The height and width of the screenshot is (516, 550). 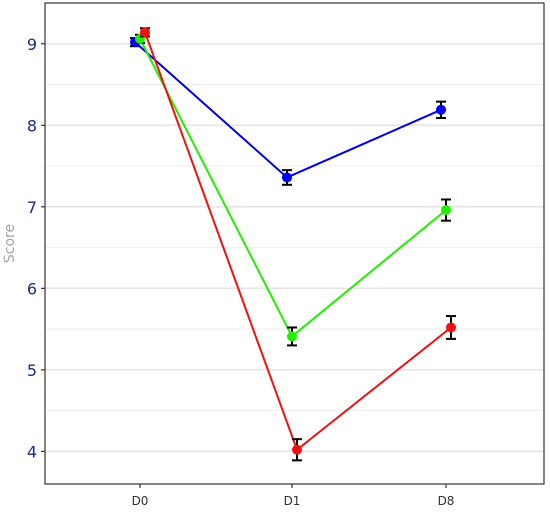 What do you see at coordinates (32, 125) in the screenshot?
I see `y-tick-label: 8` at bounding box center [32, 125].